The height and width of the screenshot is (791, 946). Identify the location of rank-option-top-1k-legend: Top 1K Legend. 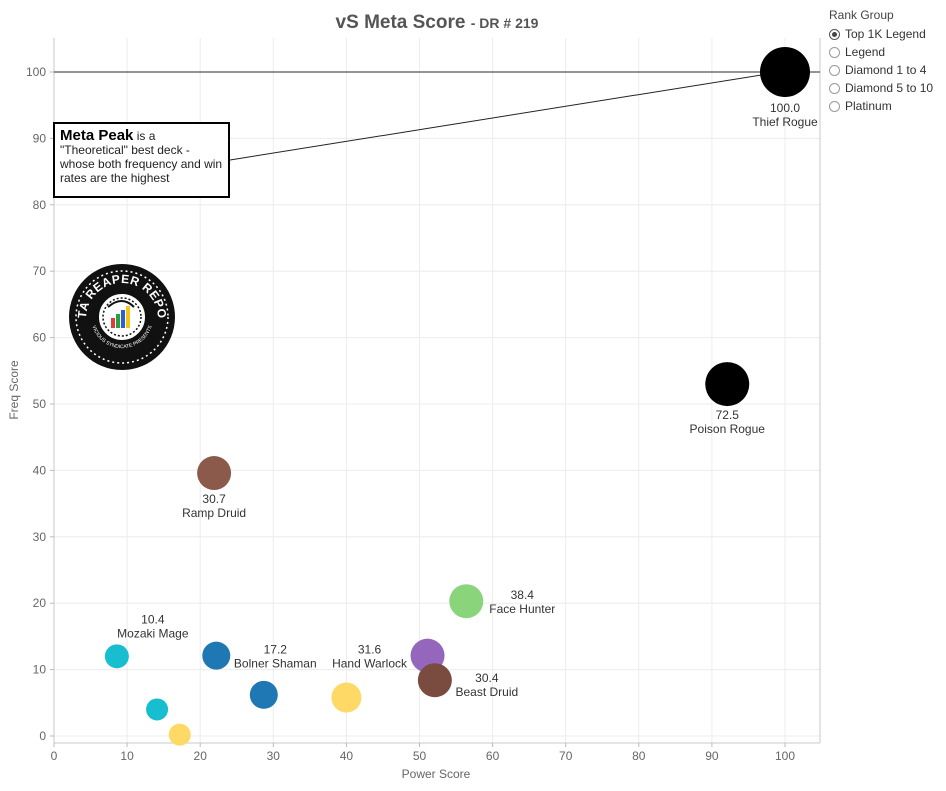
(881, 34).